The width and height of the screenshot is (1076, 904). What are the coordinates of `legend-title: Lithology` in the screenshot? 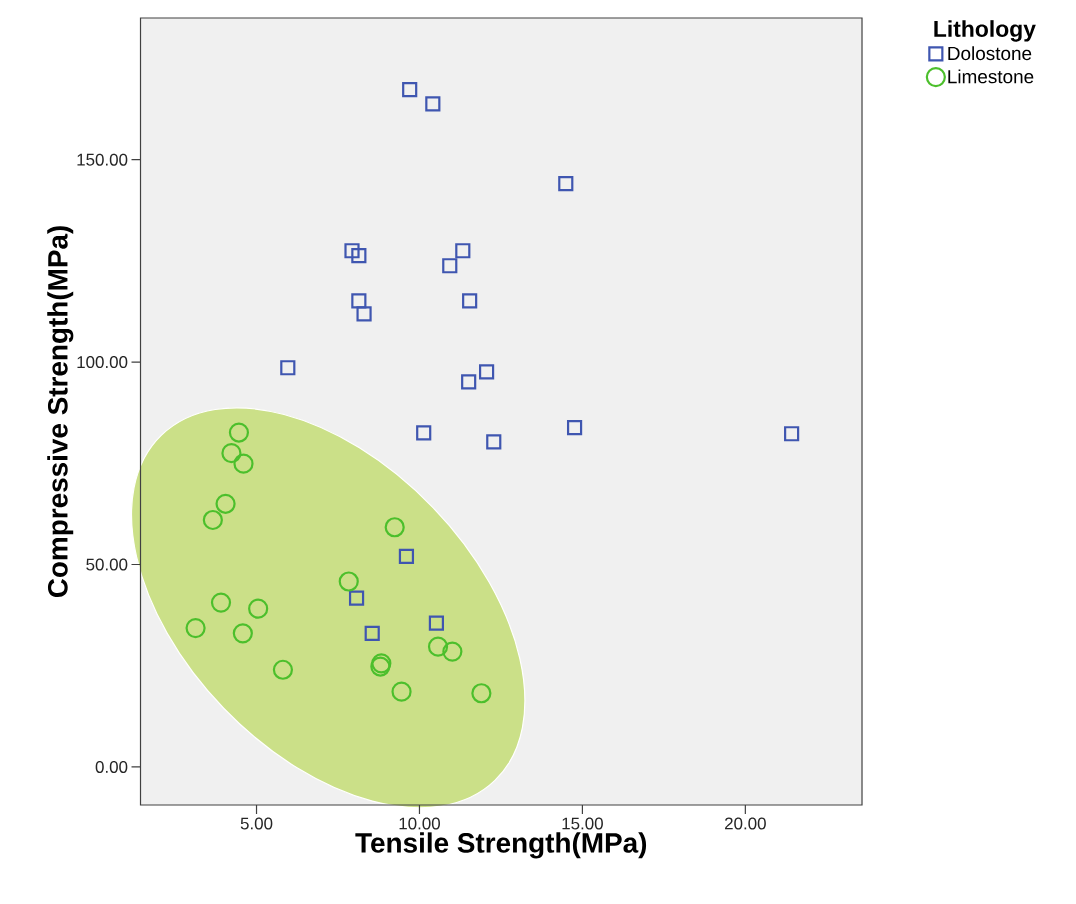 It's located at (985, 31).